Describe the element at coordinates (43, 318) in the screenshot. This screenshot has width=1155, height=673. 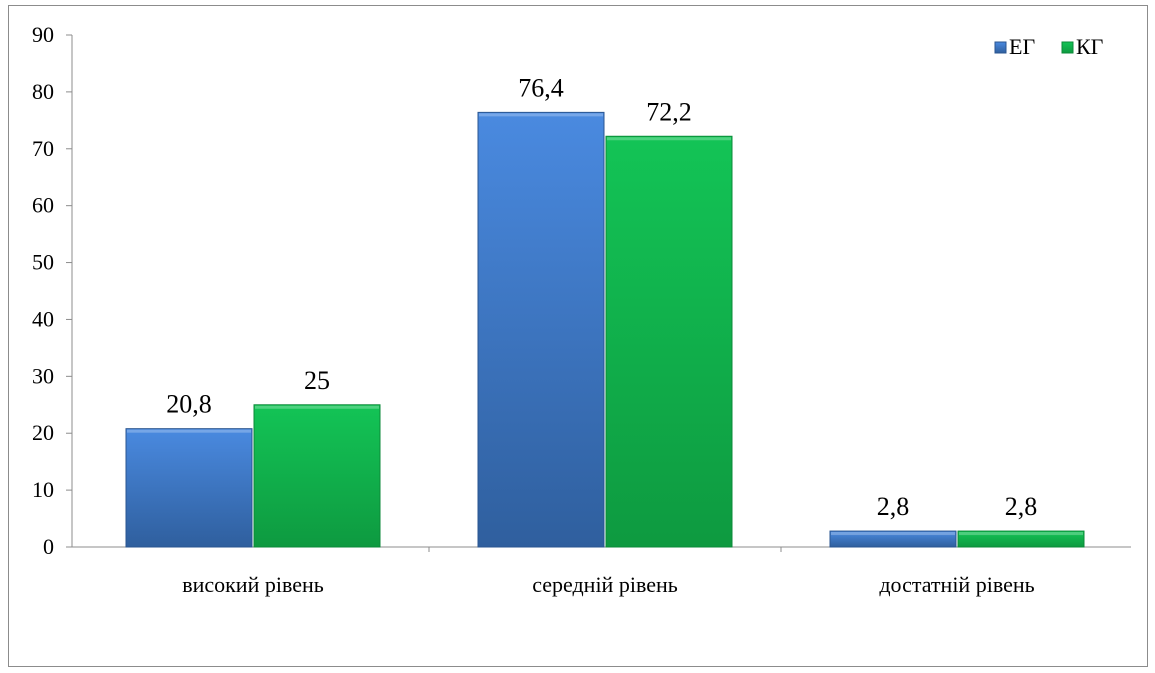
I see `y-tick-label: 40` at that location.